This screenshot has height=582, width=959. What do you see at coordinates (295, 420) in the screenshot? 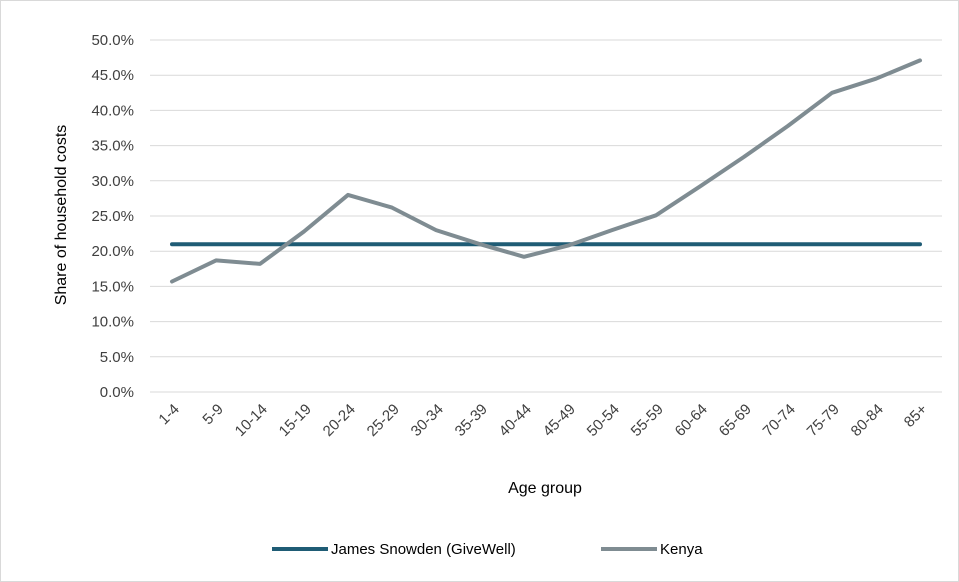
I see `x-tick-label: 15-19` at bounding box center [295, 420].